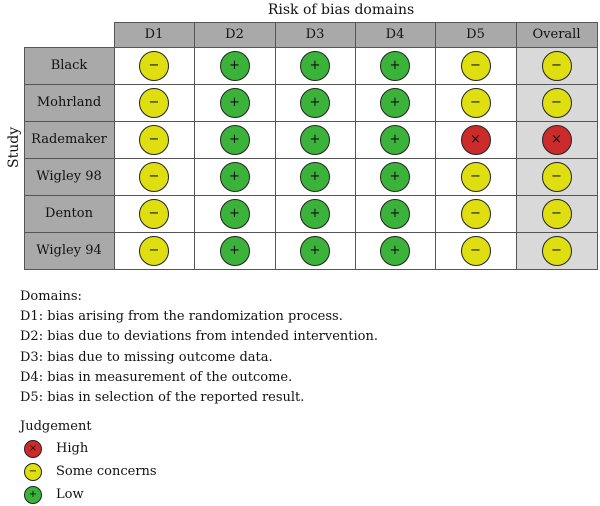  What do you see at coordinates (69, 213) in the screenshot?
I see `study-label-denton: Denton` at bounding box center [69, 213].